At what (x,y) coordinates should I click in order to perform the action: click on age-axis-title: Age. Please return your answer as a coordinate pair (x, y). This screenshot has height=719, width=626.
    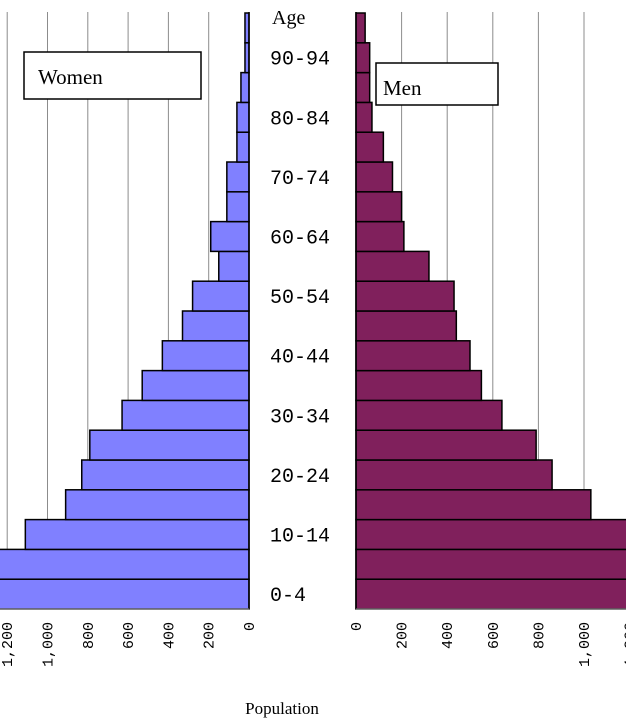
    Looking at the image, I should click on (288, 18).